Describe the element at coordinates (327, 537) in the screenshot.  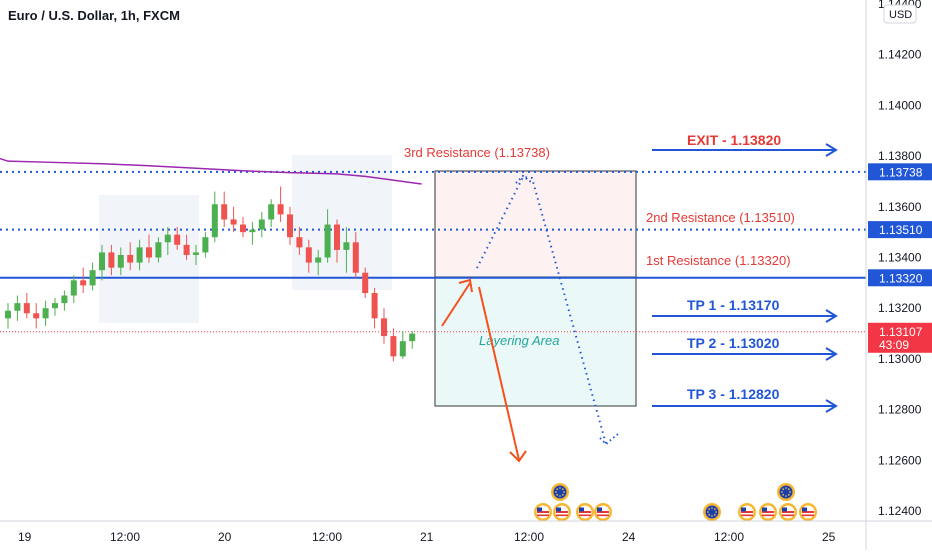
I see `time-tick-label: 12:00` at that location.